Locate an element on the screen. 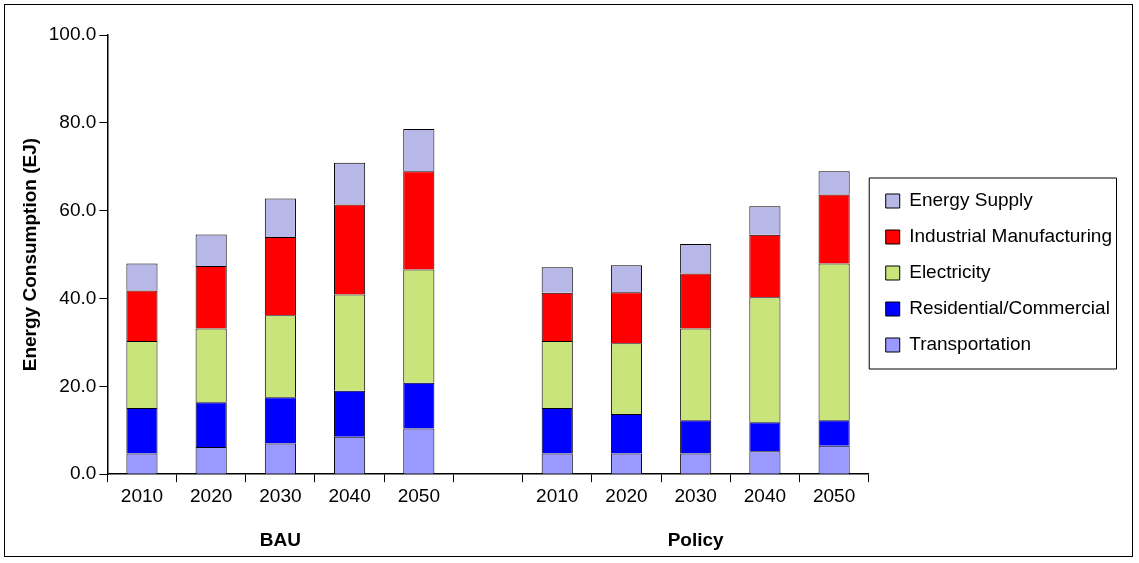 This screenshot has width=1139, height=563. y-axis-title: Energy Consumption (EJ) is located at coordinates (29, 254).